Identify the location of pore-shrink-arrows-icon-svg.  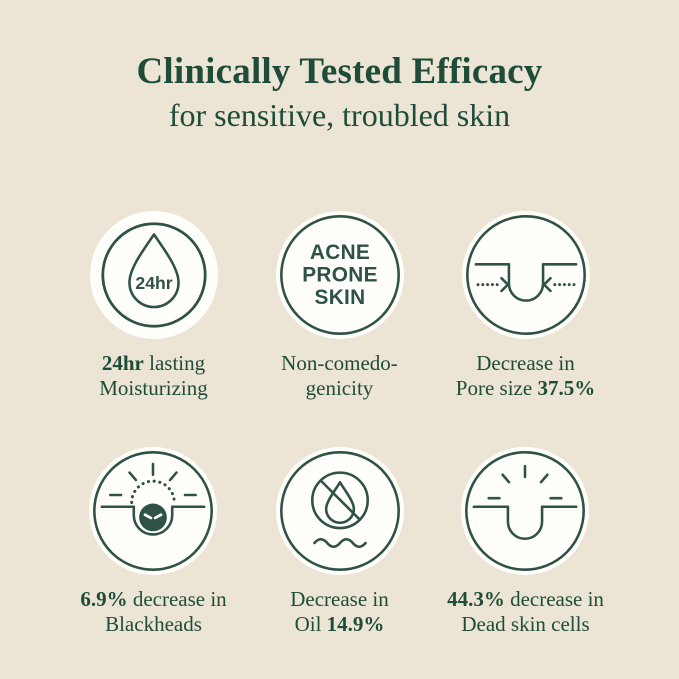
(525, 275).